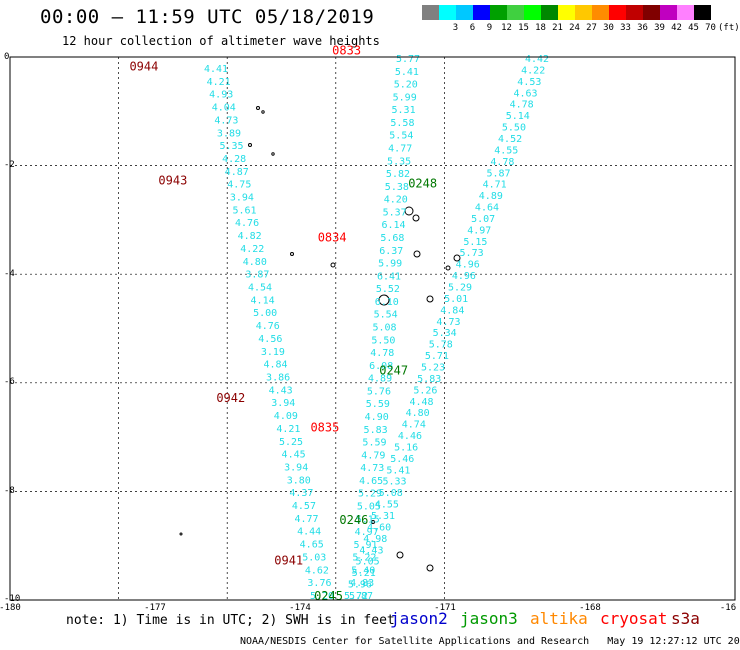 Image resolution: width=740 pixels, height=650 pixels. Describe the element at coordinates (456, 299) in the screenshot. I see `wave-height-value: 5.01` at that location.